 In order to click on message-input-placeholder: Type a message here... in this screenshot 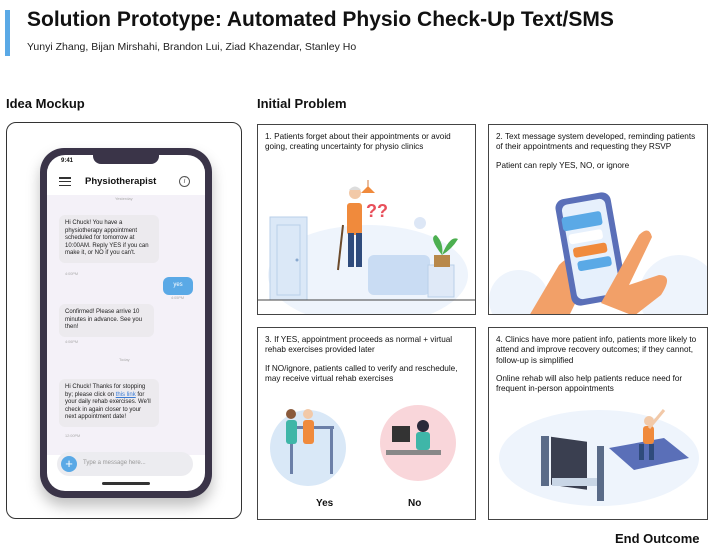, I will do `click(114, 463)`.